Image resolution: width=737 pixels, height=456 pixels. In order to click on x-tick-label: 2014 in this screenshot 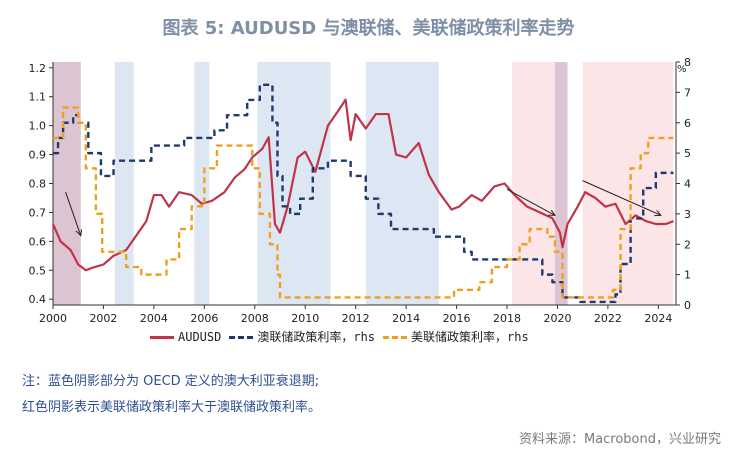, I will do `click(406, 318)`.